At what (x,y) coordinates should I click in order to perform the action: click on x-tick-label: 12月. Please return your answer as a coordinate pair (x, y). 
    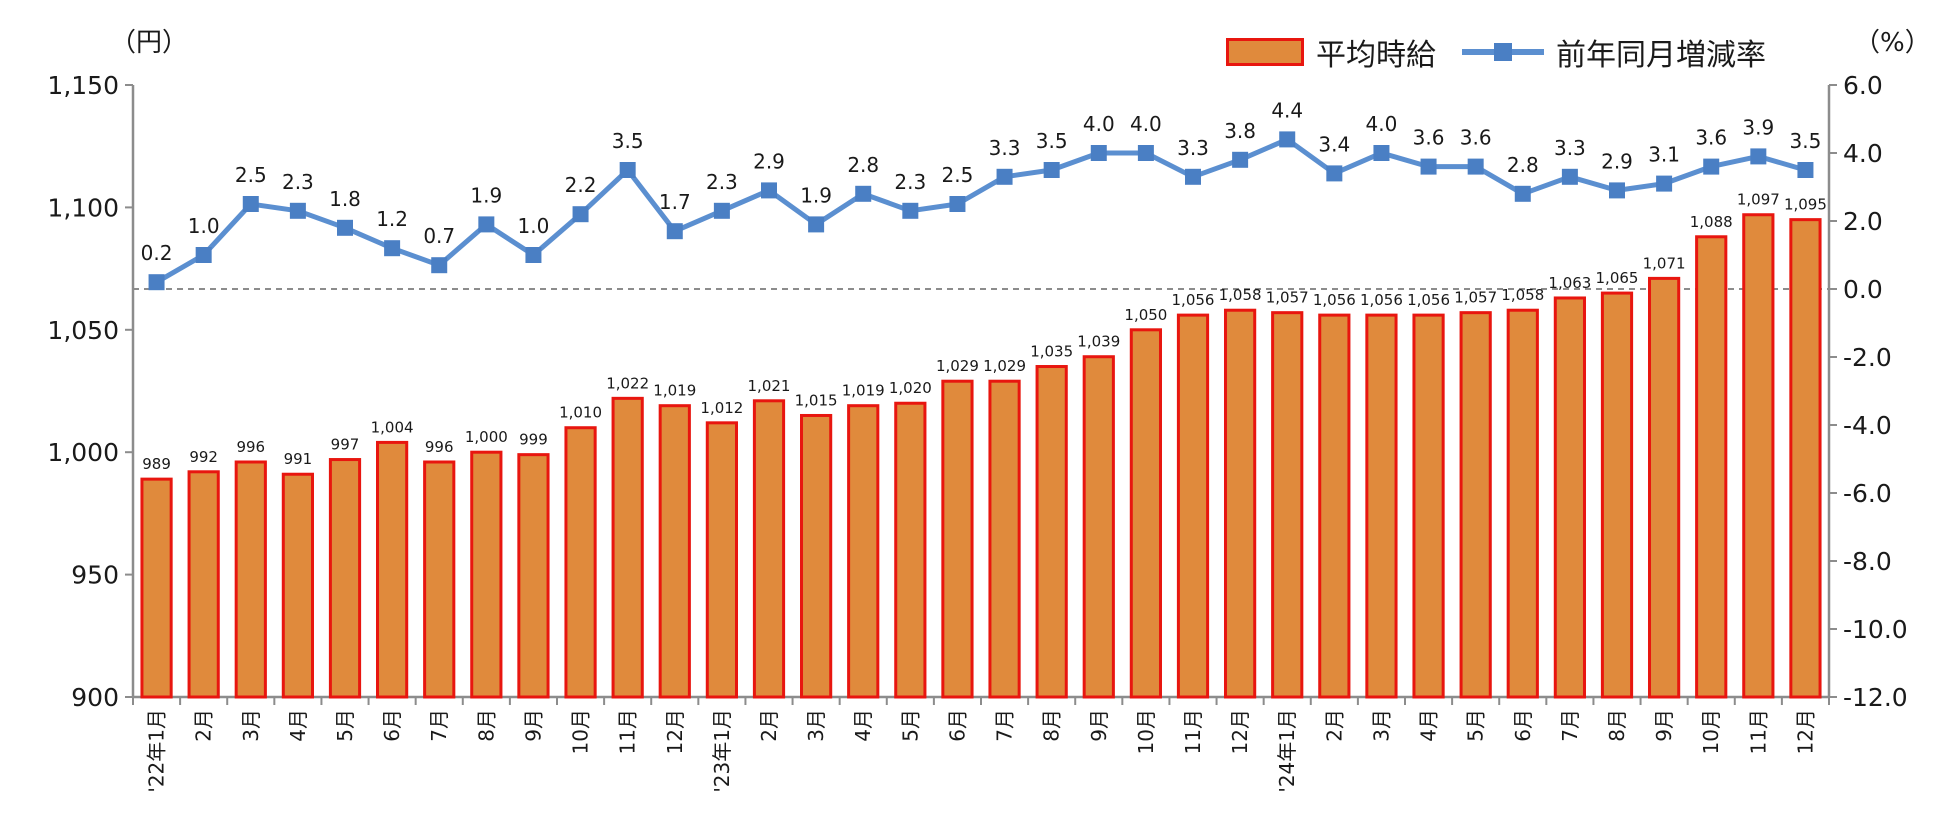
    Looking at the image, I should click on (1240, 731).